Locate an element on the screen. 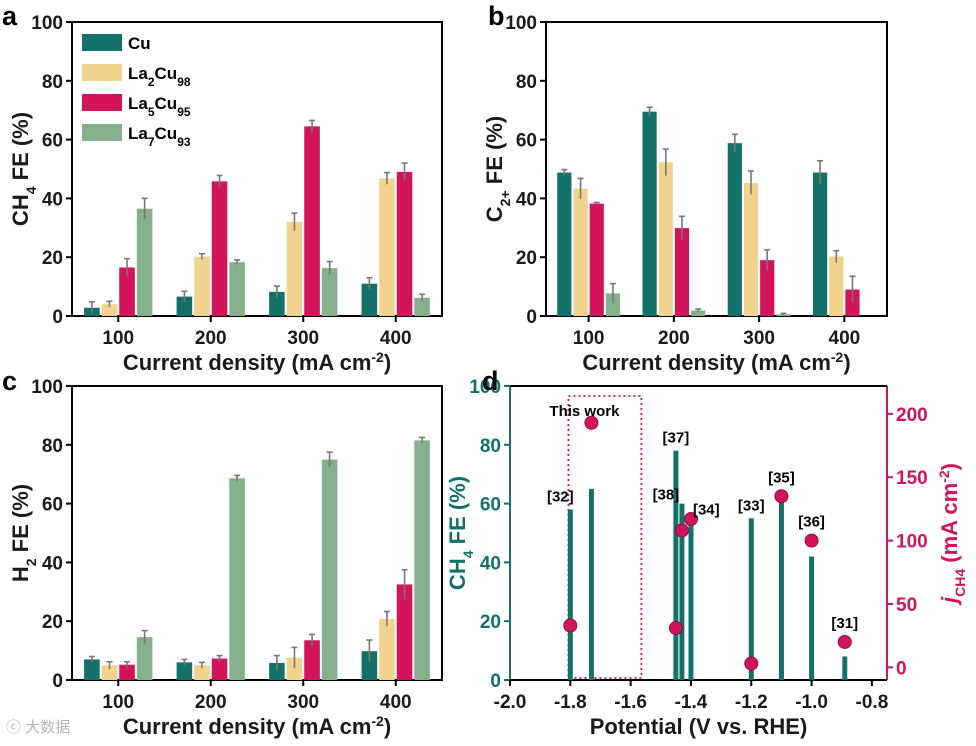 The height and width of the screenshot is (746, 976). fe-bar-[37] is located at coordinates (676, 565).